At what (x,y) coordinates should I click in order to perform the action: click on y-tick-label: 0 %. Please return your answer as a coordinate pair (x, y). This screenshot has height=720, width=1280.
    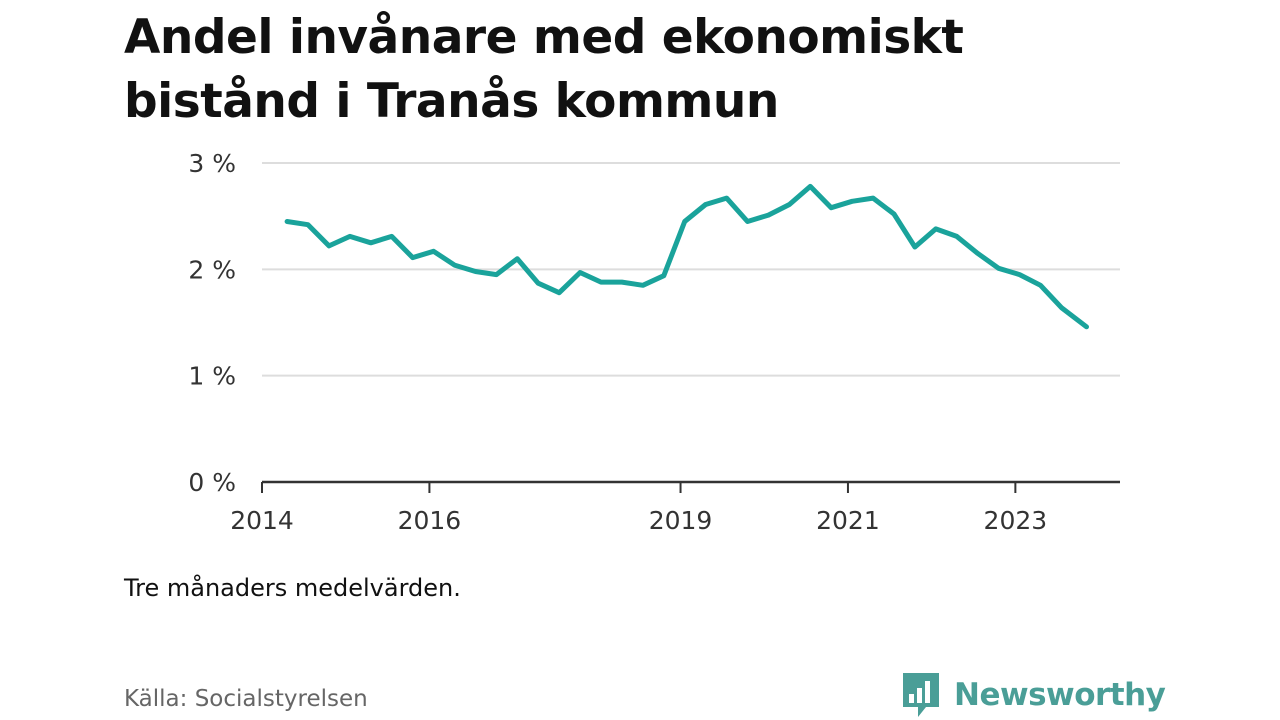
    Looking at the image, I should click on (212, 482).